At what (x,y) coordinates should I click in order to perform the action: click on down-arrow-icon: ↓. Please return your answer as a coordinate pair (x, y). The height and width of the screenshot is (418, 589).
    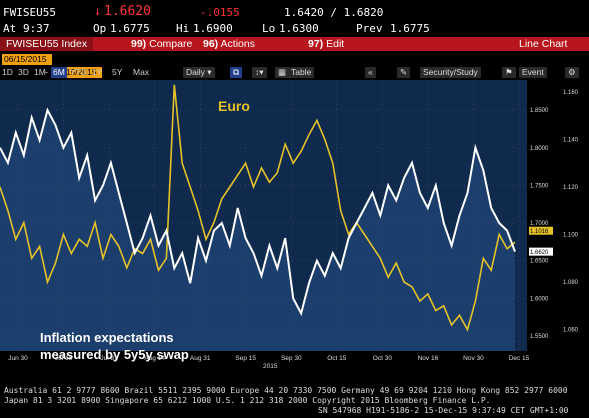
    Looking at the image, I should click on (98, 11).